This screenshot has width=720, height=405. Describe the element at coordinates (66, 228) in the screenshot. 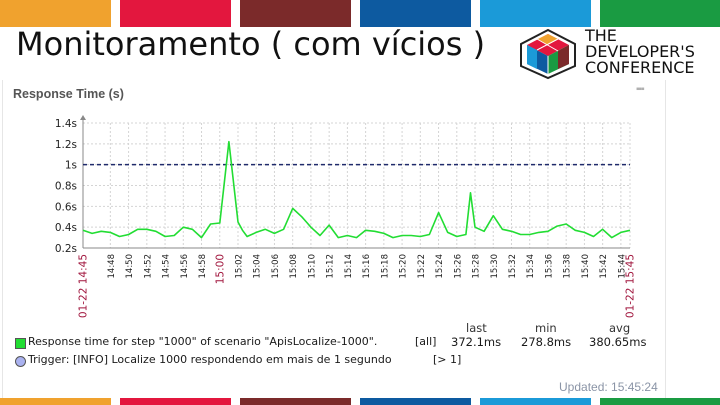

I see `y-tick-label: 0.4s` at that location.